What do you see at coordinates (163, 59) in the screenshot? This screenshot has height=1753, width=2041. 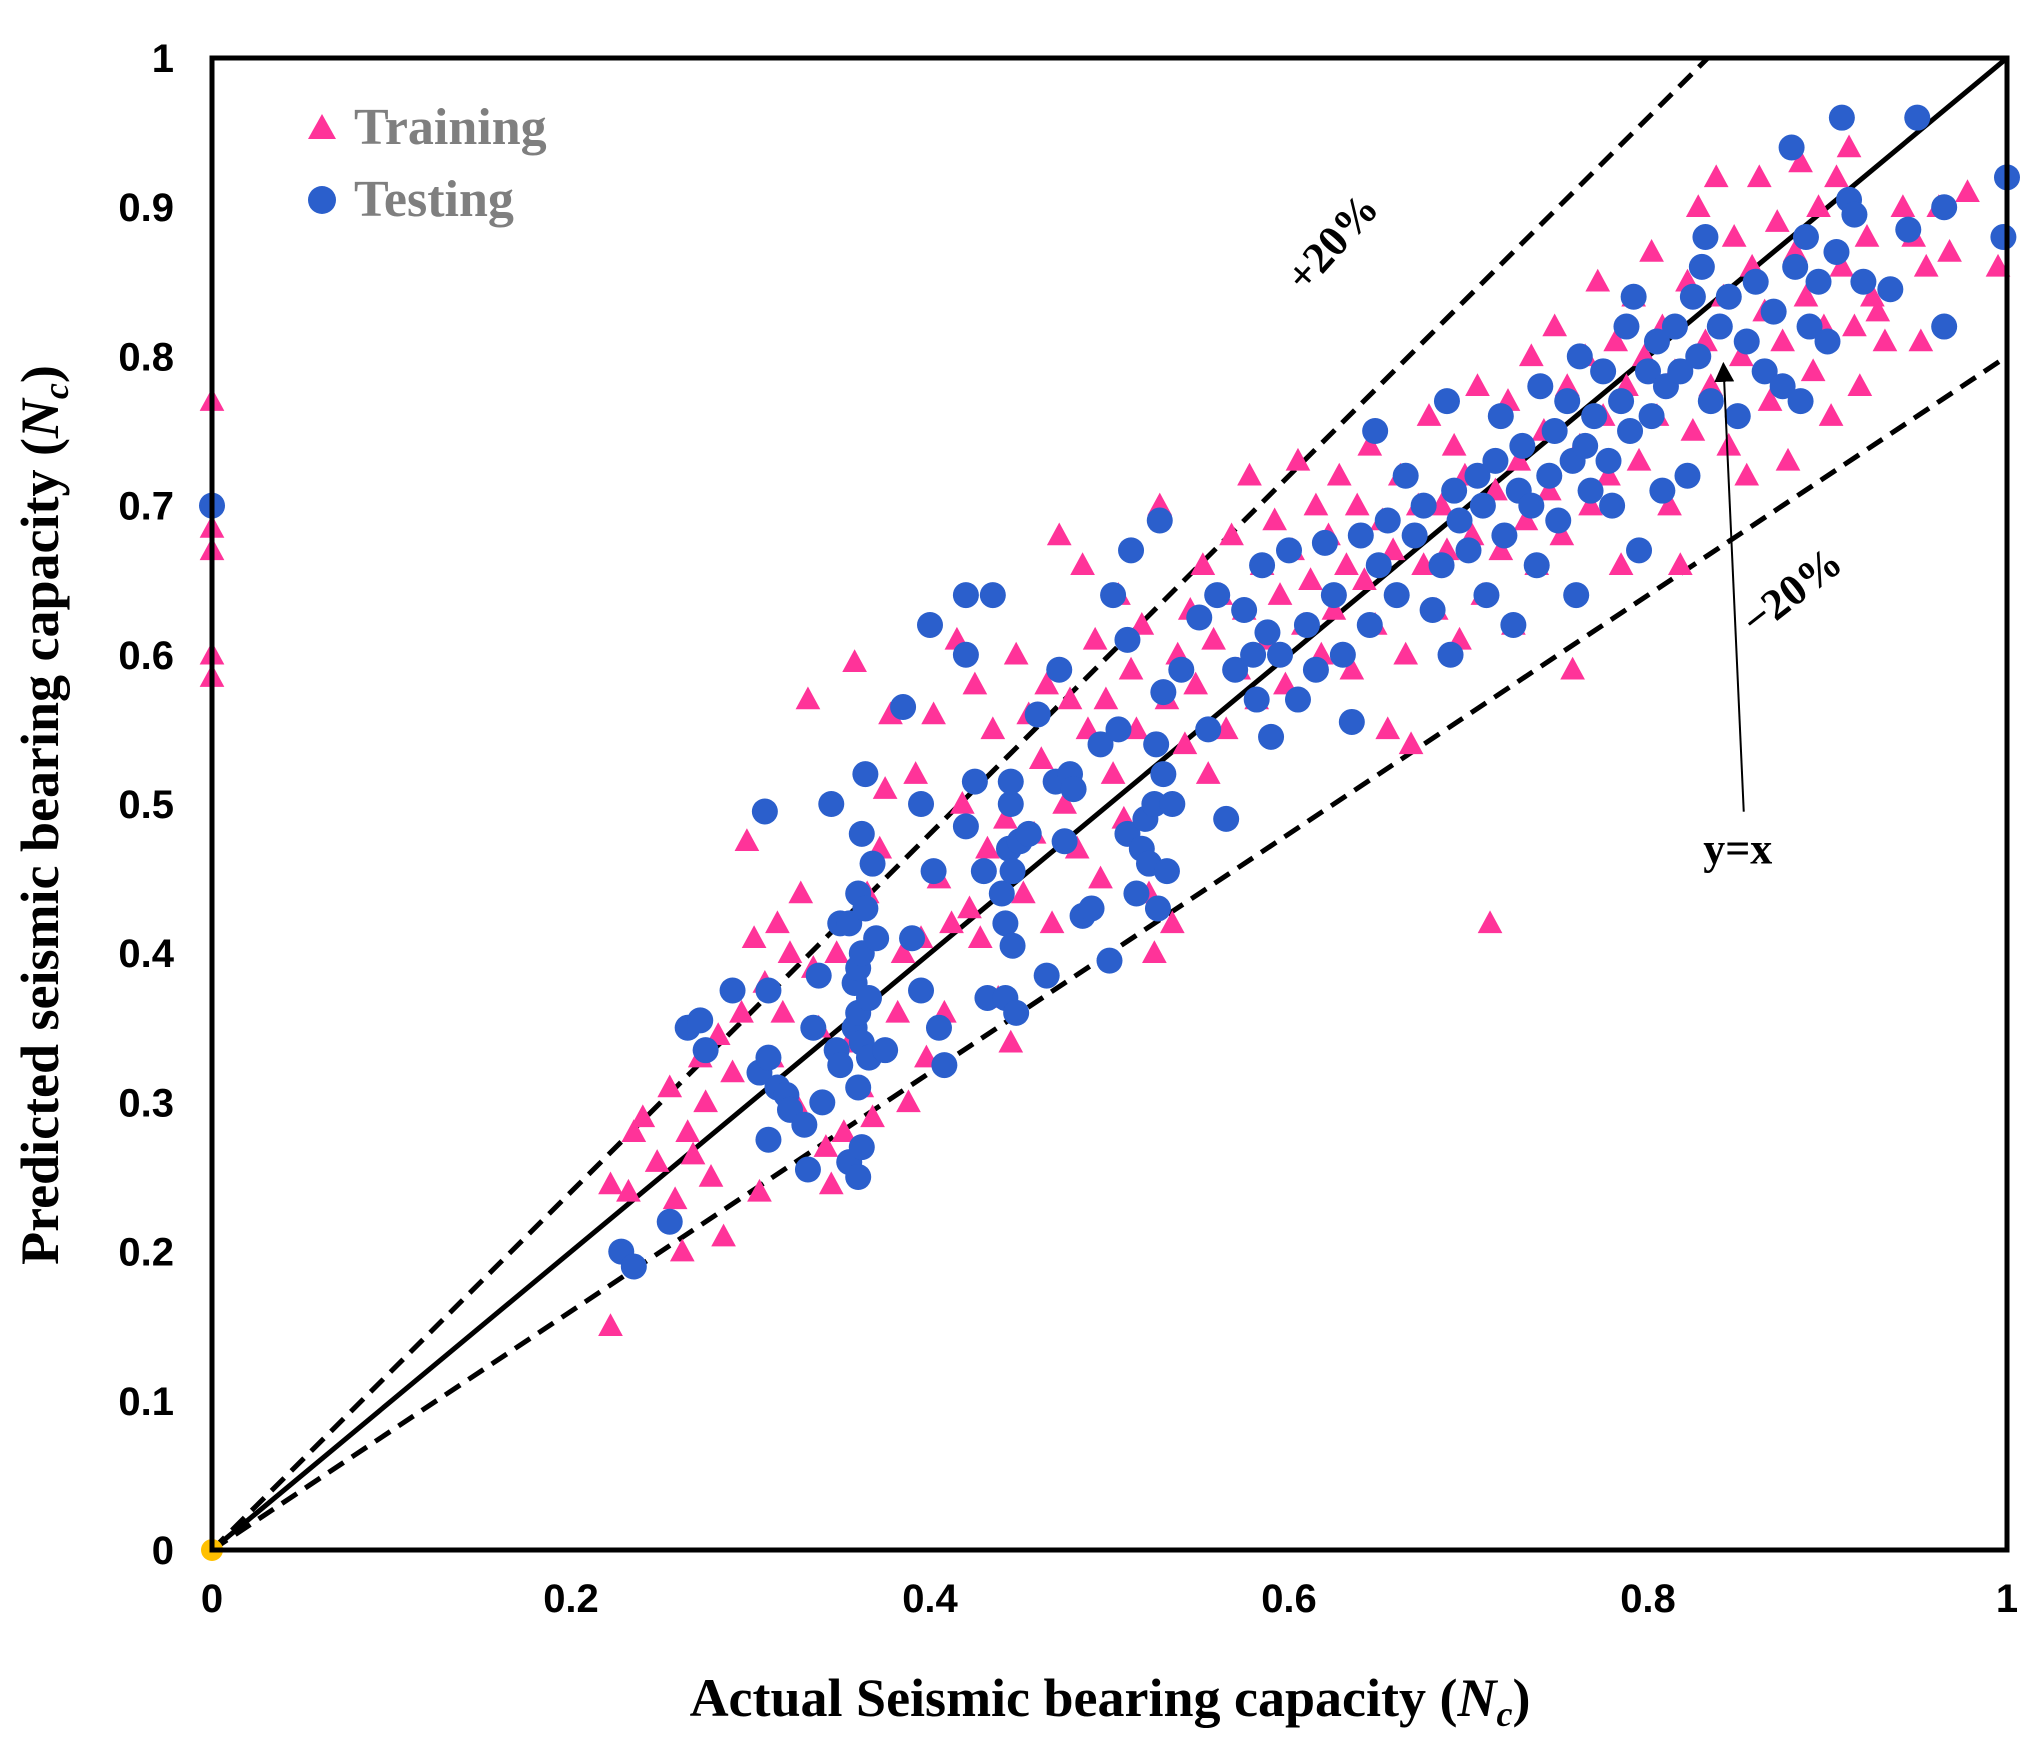 I see `y-tick-label: 1` at bounding box center [163, 59].